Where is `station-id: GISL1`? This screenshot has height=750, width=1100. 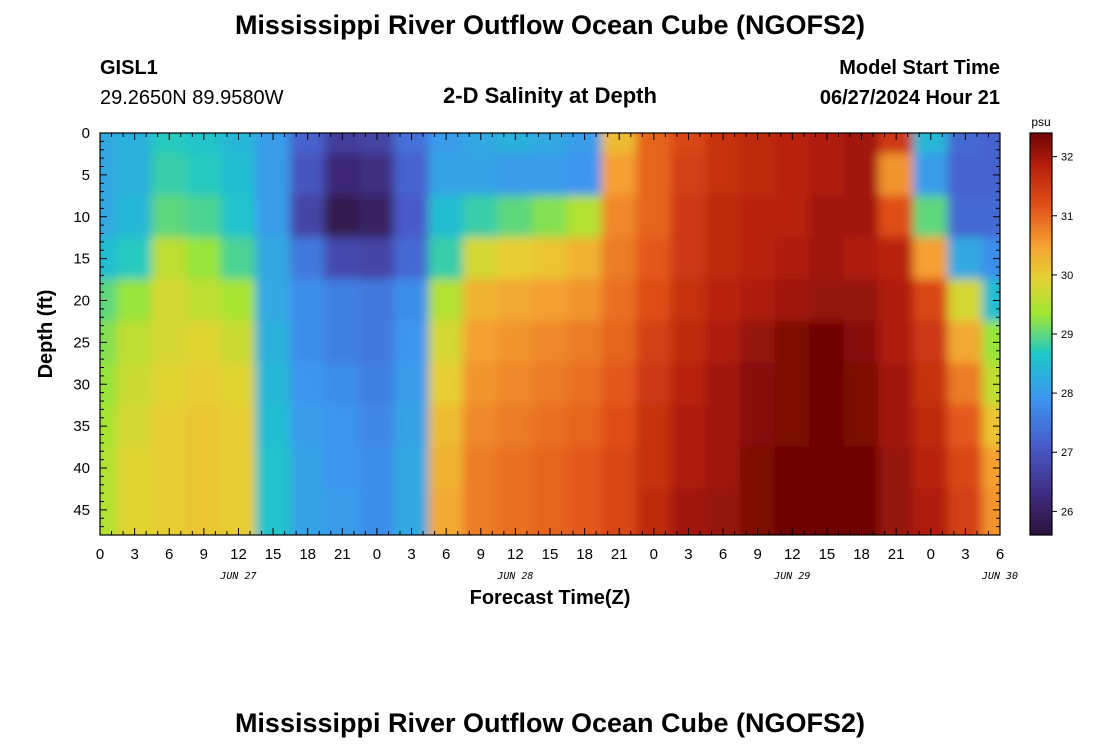 station-id: GISL1 is located at coordinates (129, 68).